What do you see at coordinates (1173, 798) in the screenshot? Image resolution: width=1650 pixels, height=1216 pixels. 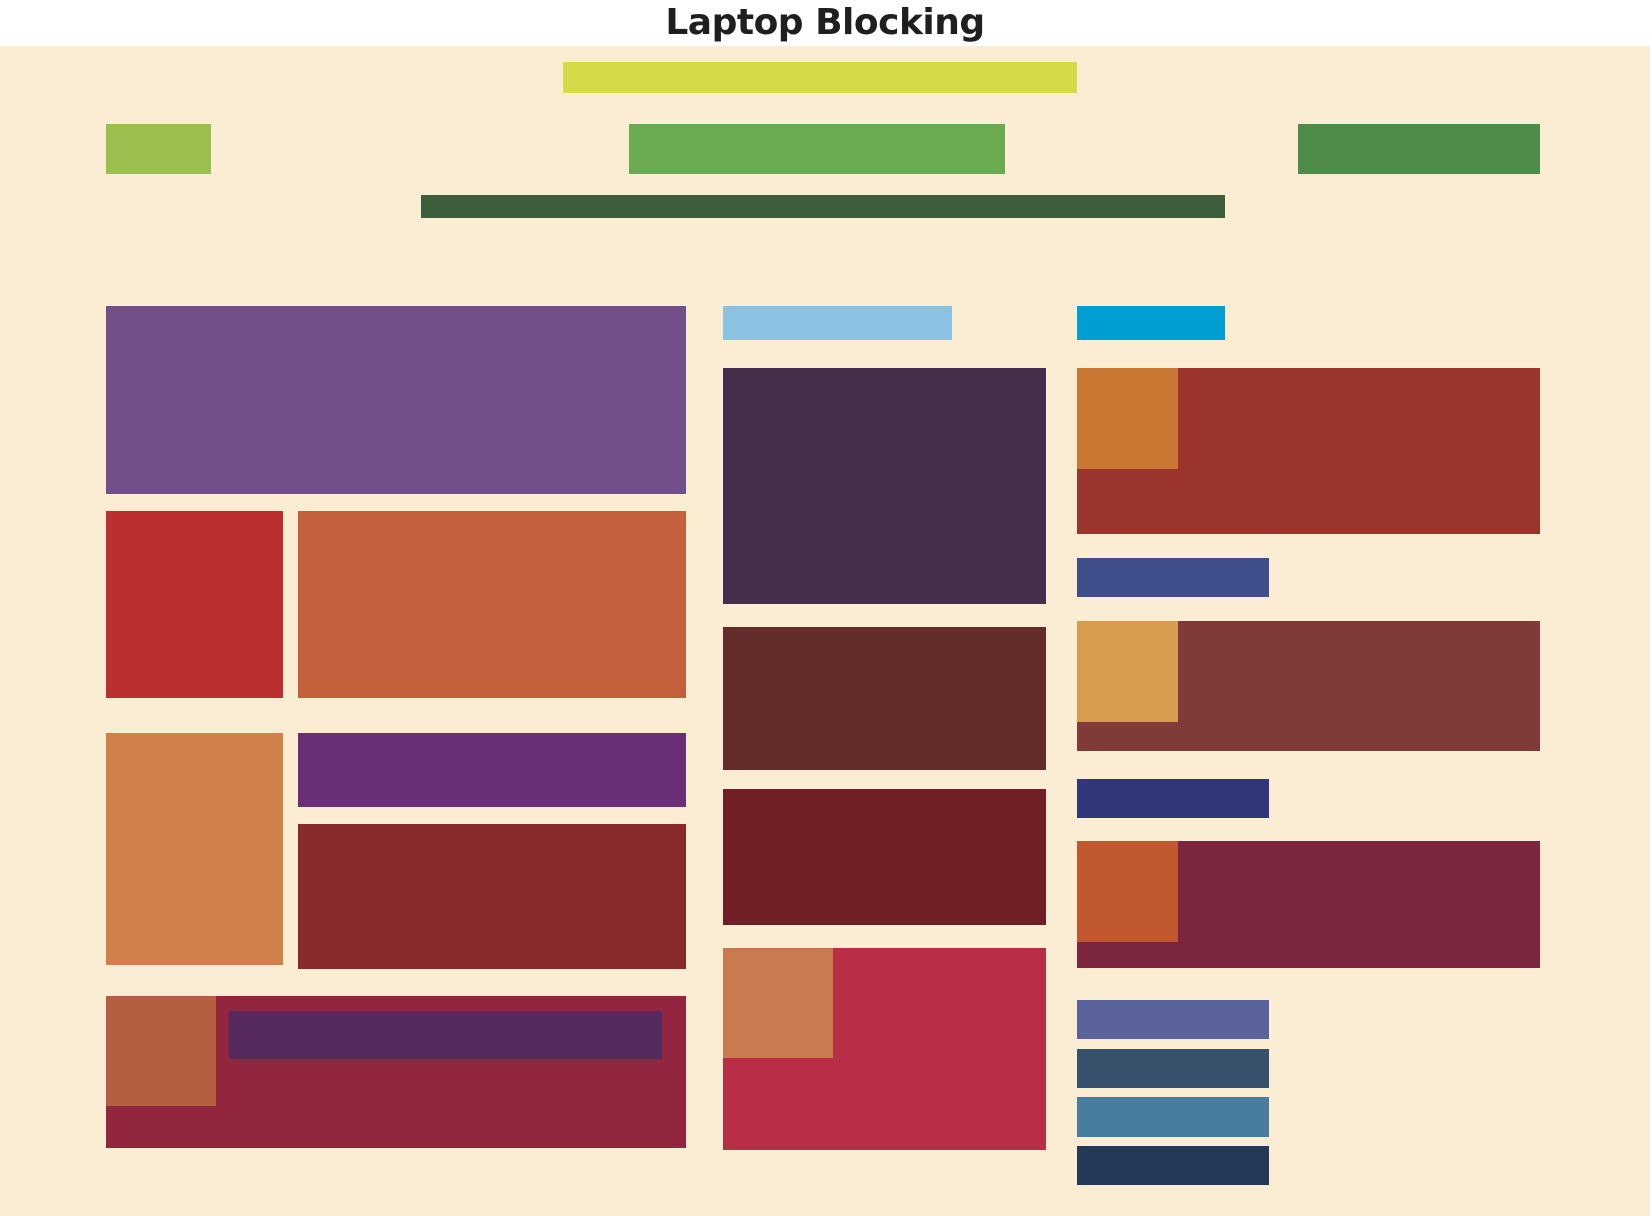 I see `tag-navy` at bounding box center [1173, 798].